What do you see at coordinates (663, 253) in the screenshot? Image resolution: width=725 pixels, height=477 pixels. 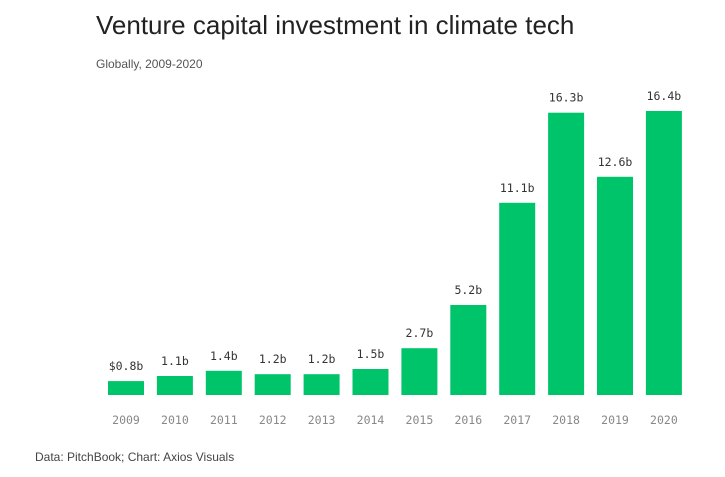 I see `bar-2020` at bounding box center [663, 253].